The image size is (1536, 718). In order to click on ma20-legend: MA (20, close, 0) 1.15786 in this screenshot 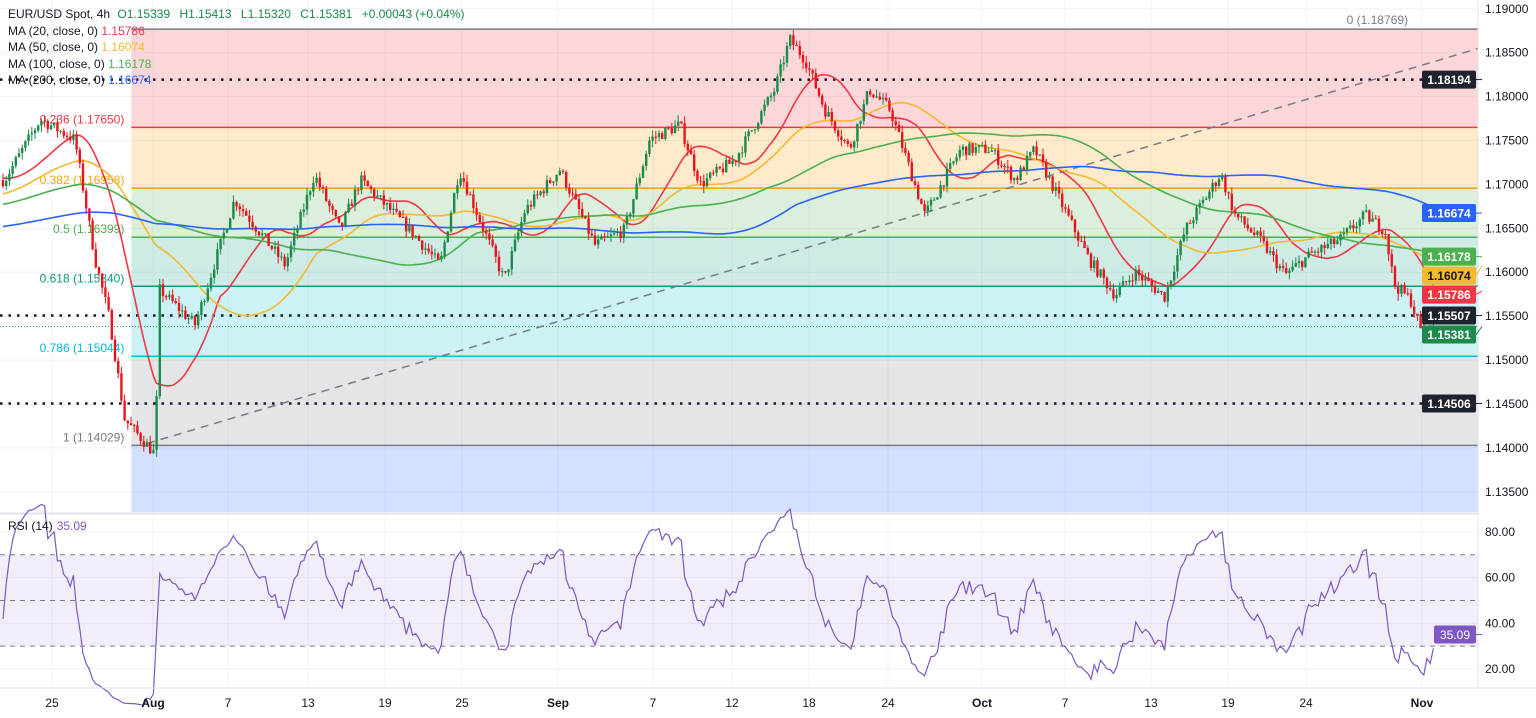, I will do `click(236, 31)`.